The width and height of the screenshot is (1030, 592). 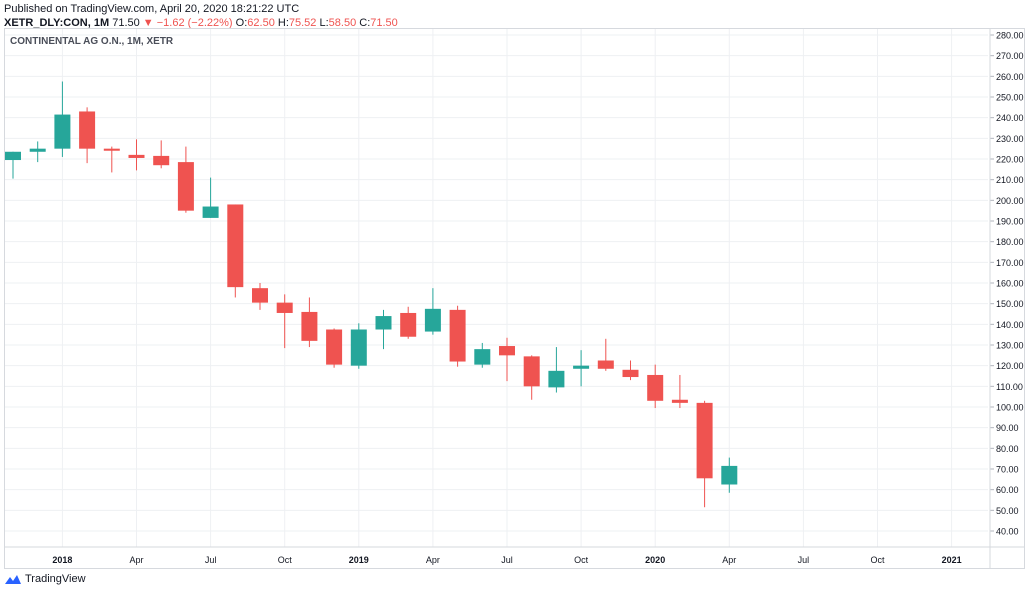 What do you see at coordinates (1010, 263) in the screenshot?
I see `y-tick-label: 170.00` at bounding box center [1010, 263].